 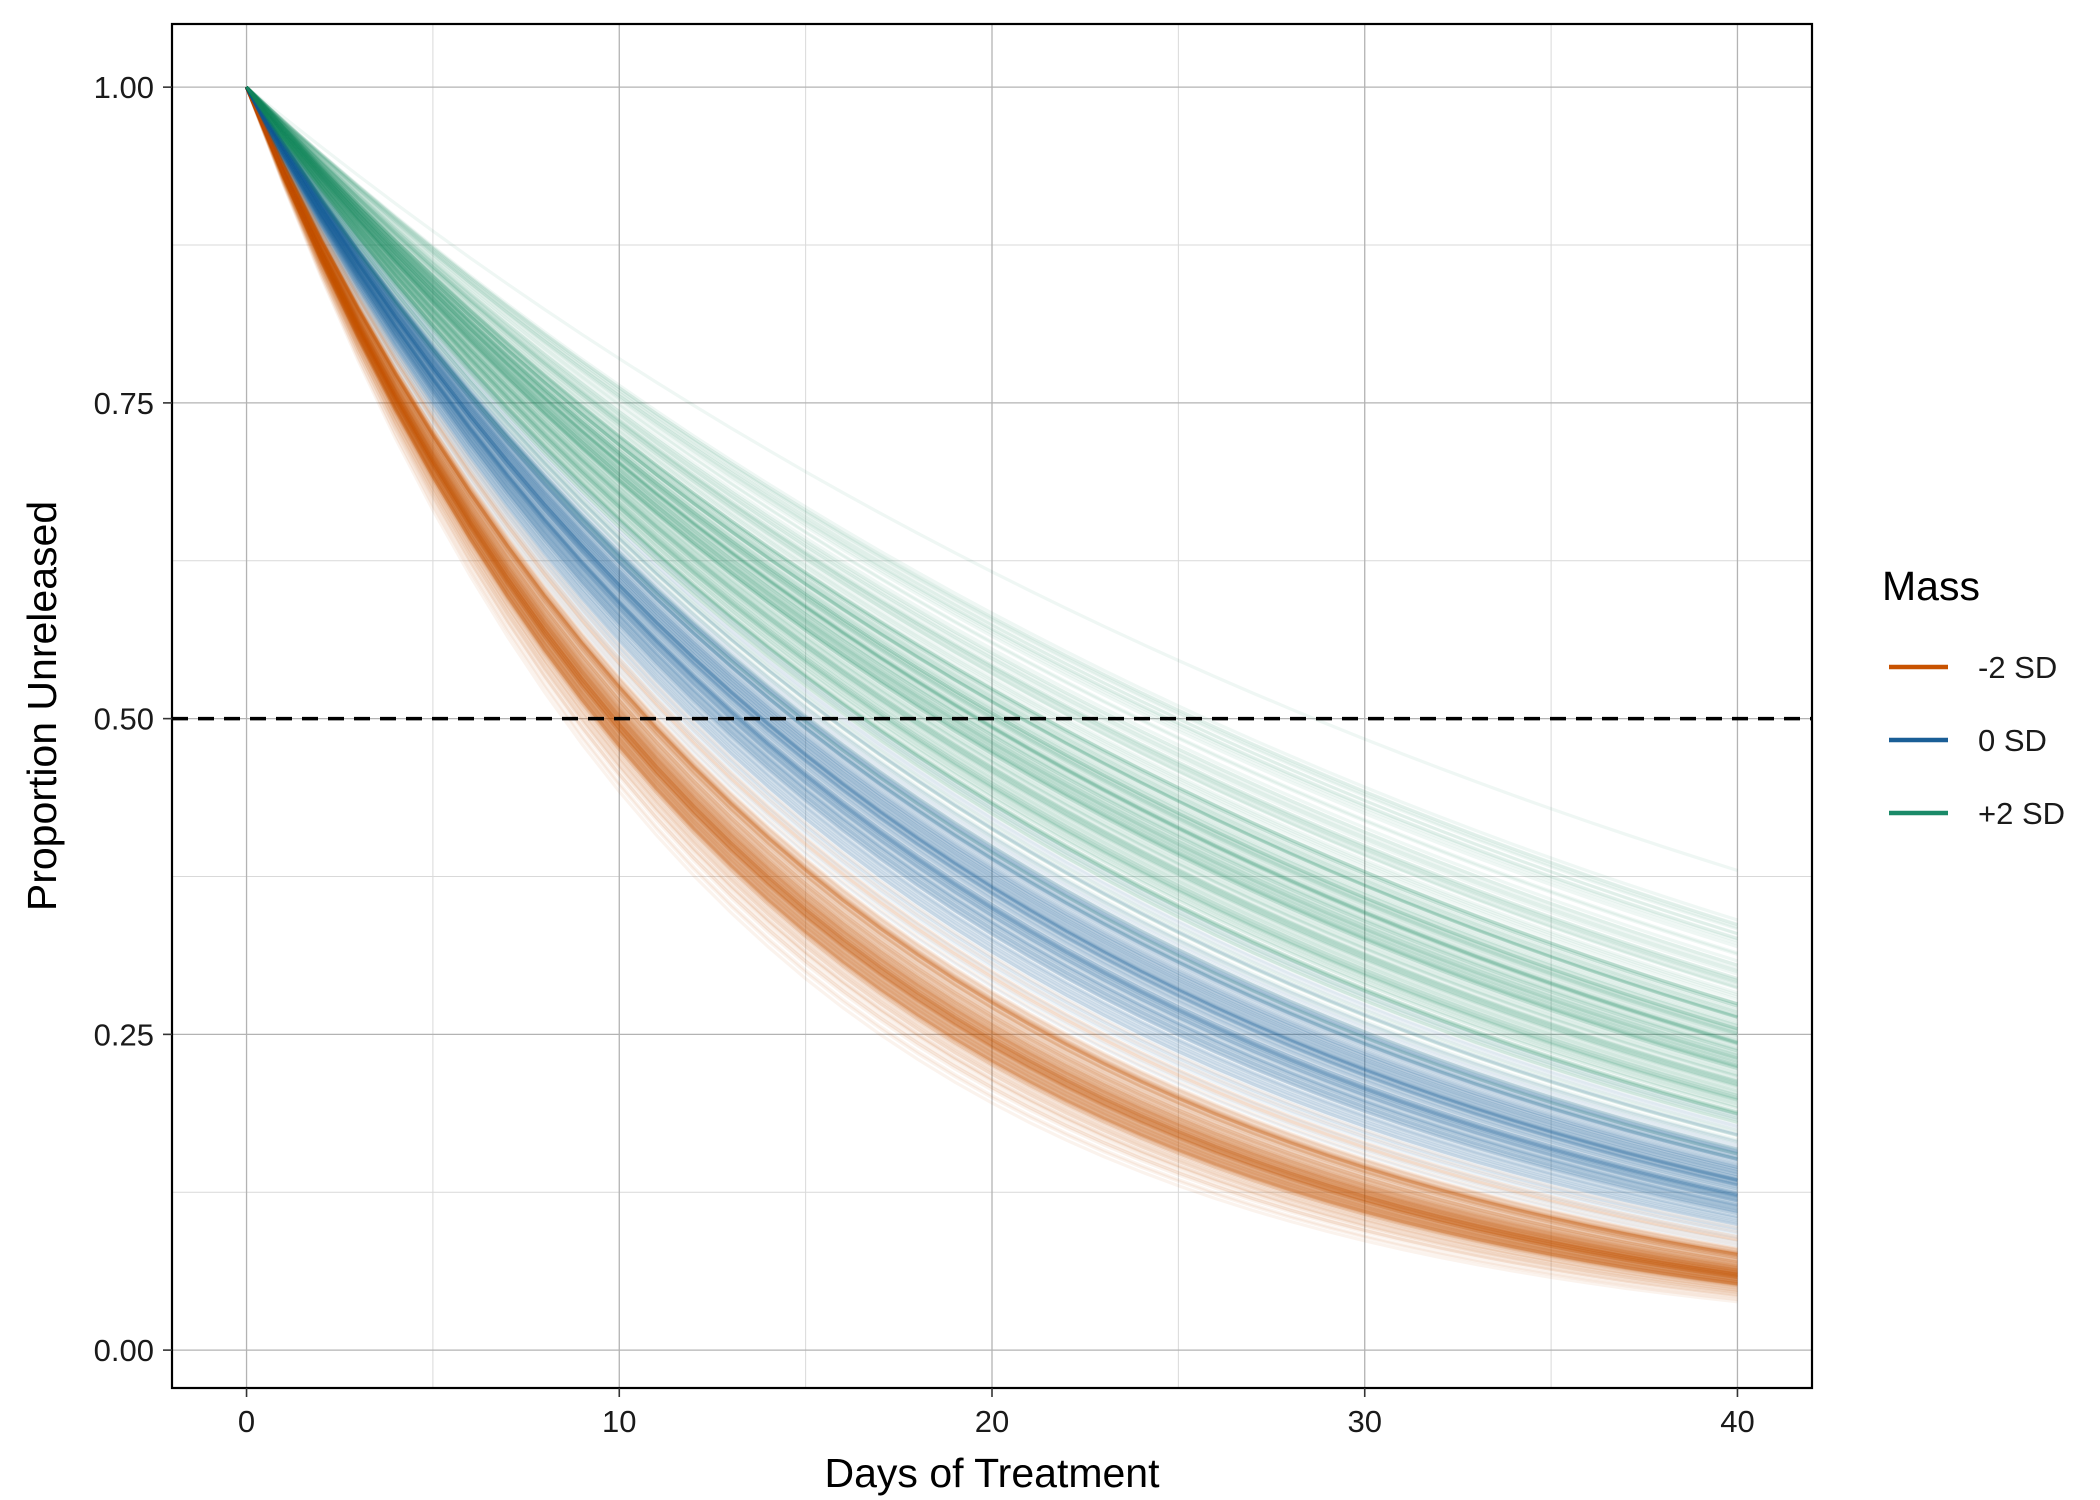 I want to click on y-tick-label: 1.00, so click(x=124, y=87).